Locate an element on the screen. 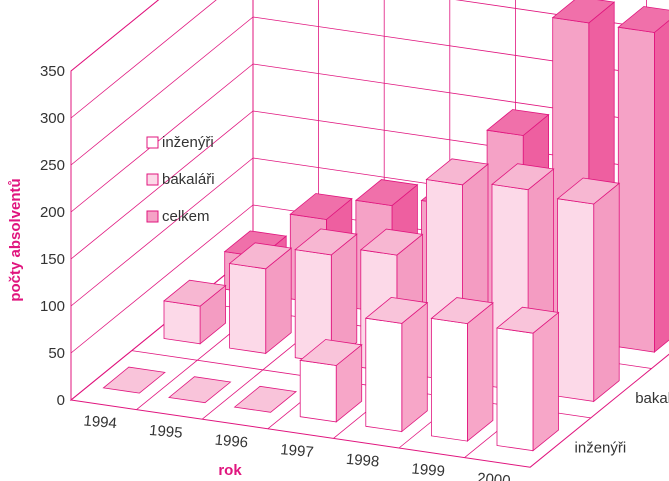 This screenshot has width=669, height=481. y-tick-label: 0 is located at coordinates (61, 400).